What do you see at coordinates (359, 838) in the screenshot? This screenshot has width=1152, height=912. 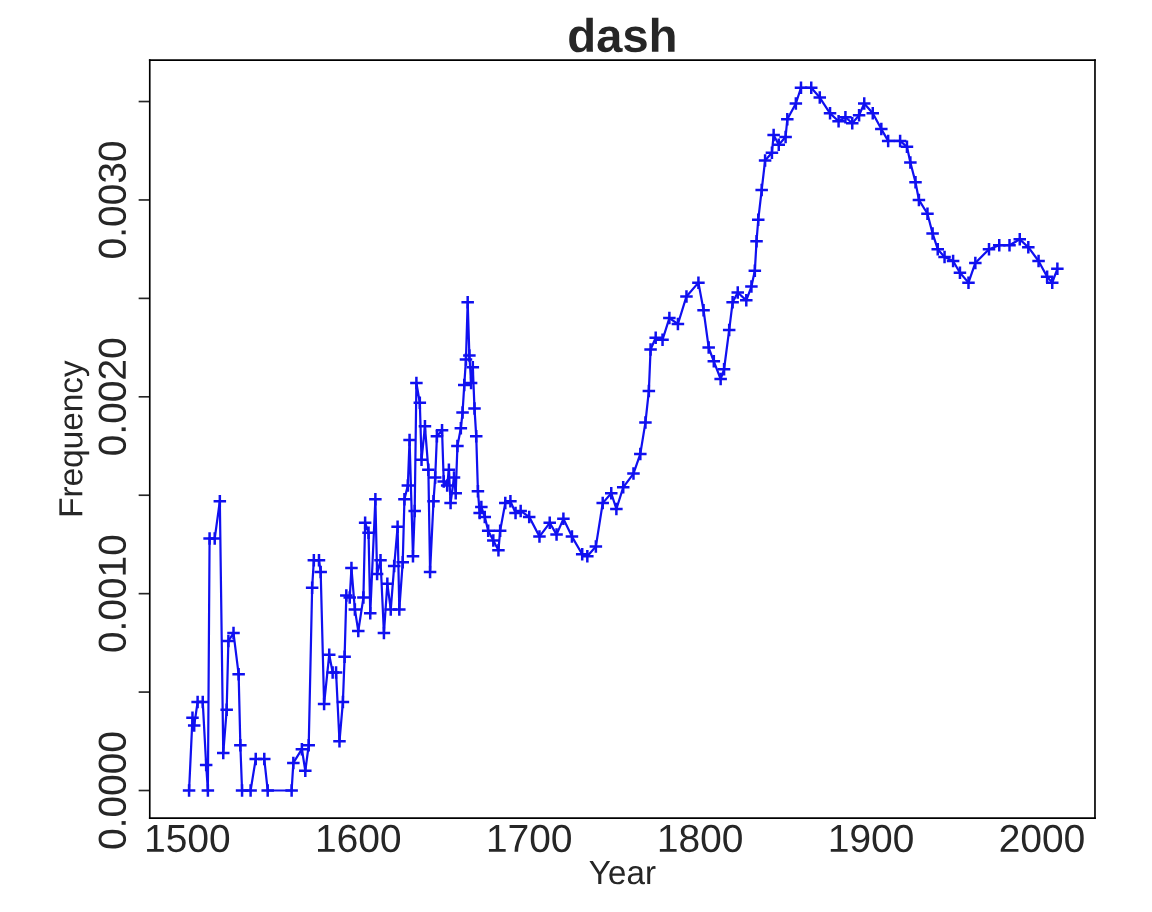 I see `x-tick-label: 1600` at bounding box center [359, 838].